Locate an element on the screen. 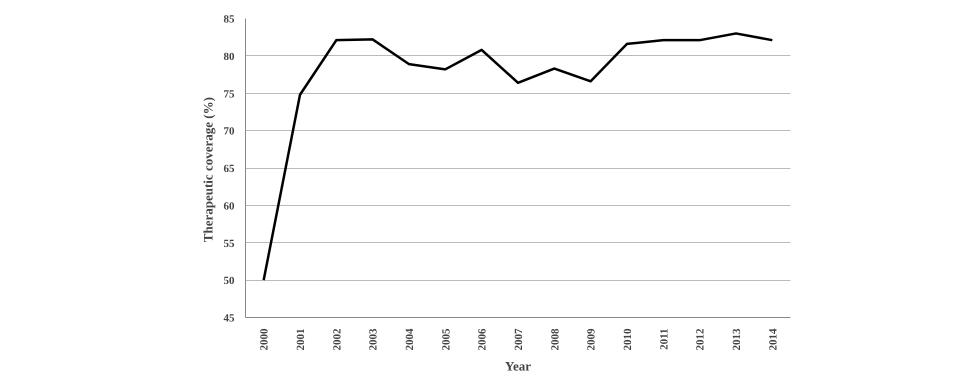 This screenshot has width=965, height=376. y-tick-label: 45 is located at coordinates (229, 318).